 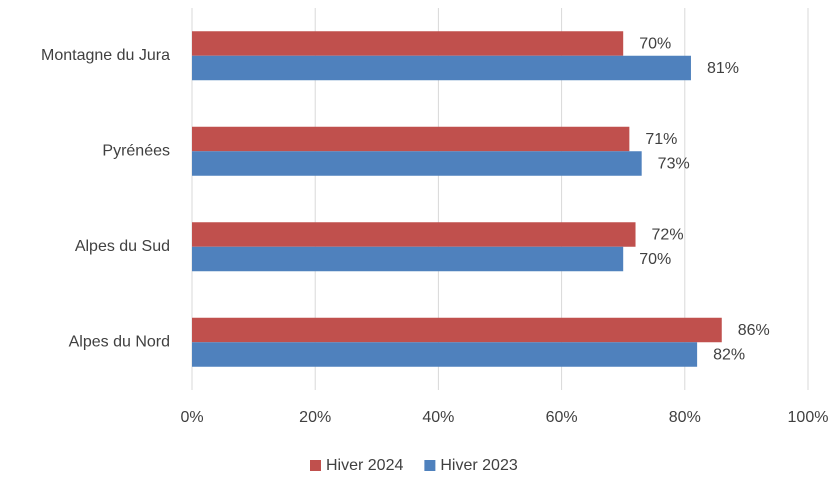 I want to click on data-label: 81%, so click(x=723, y=68).